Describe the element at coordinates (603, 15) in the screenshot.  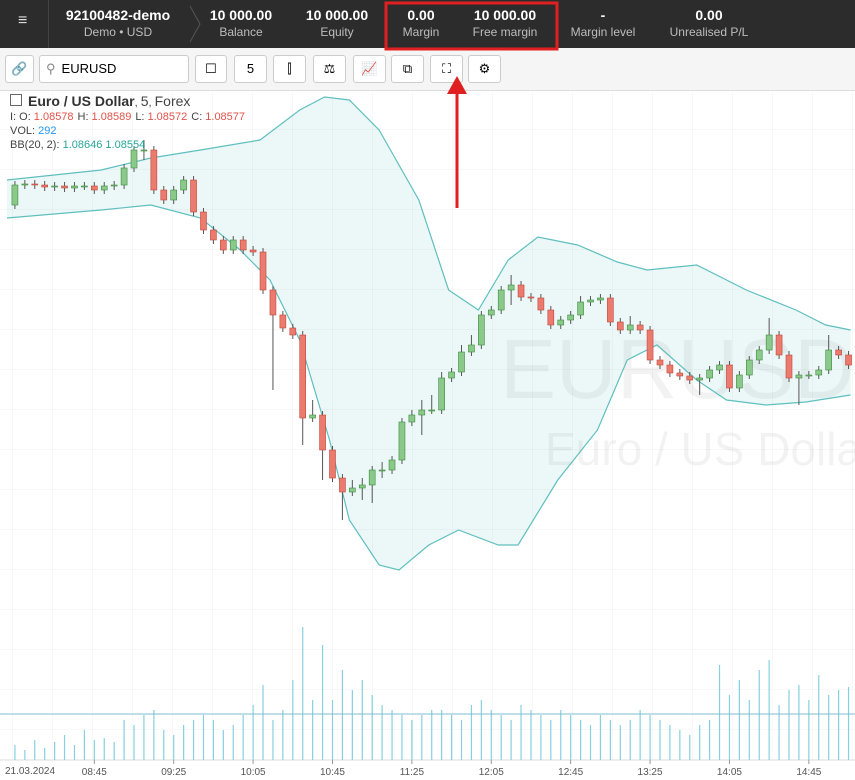
I see `stat-value: -` at that location.